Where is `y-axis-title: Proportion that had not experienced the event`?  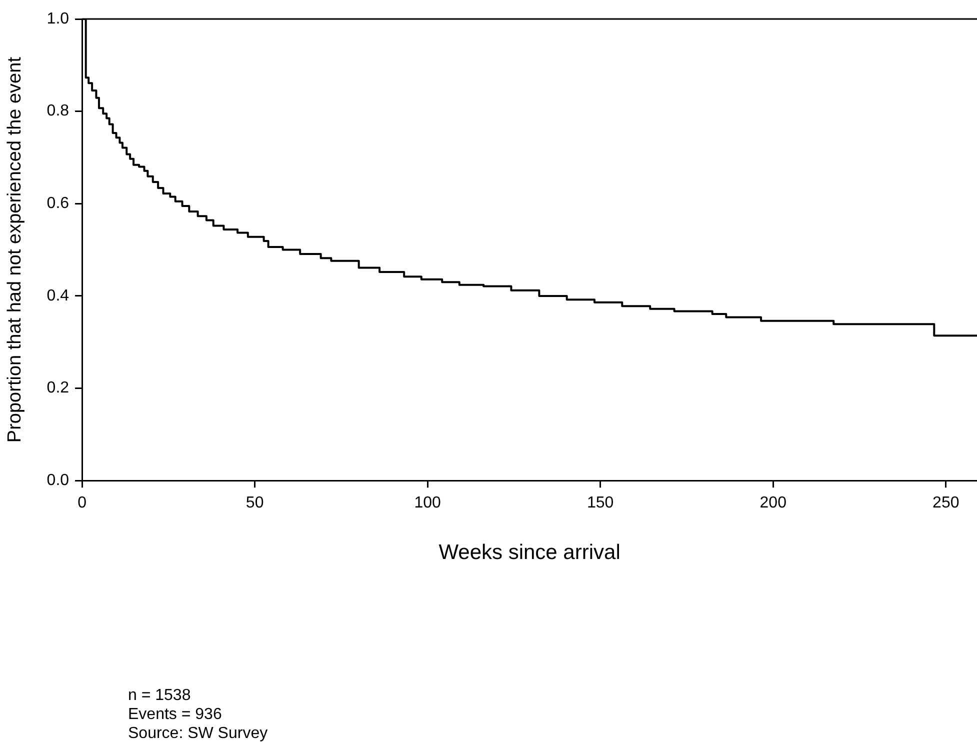
y-axis-title: Proportion that had not experienced the event is located at coordinates (15, 249).